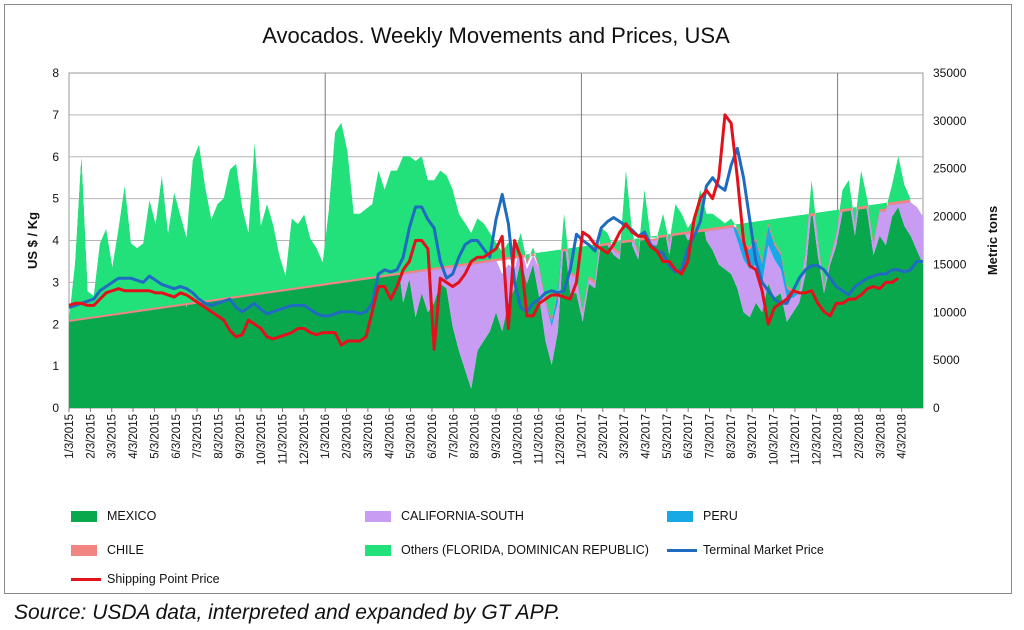 This screenshot has height=630, width=1024. Describe the element at coordinates (625, 436) in the screenshot. I see `x-tick-label: 3/3/2017` at that location.